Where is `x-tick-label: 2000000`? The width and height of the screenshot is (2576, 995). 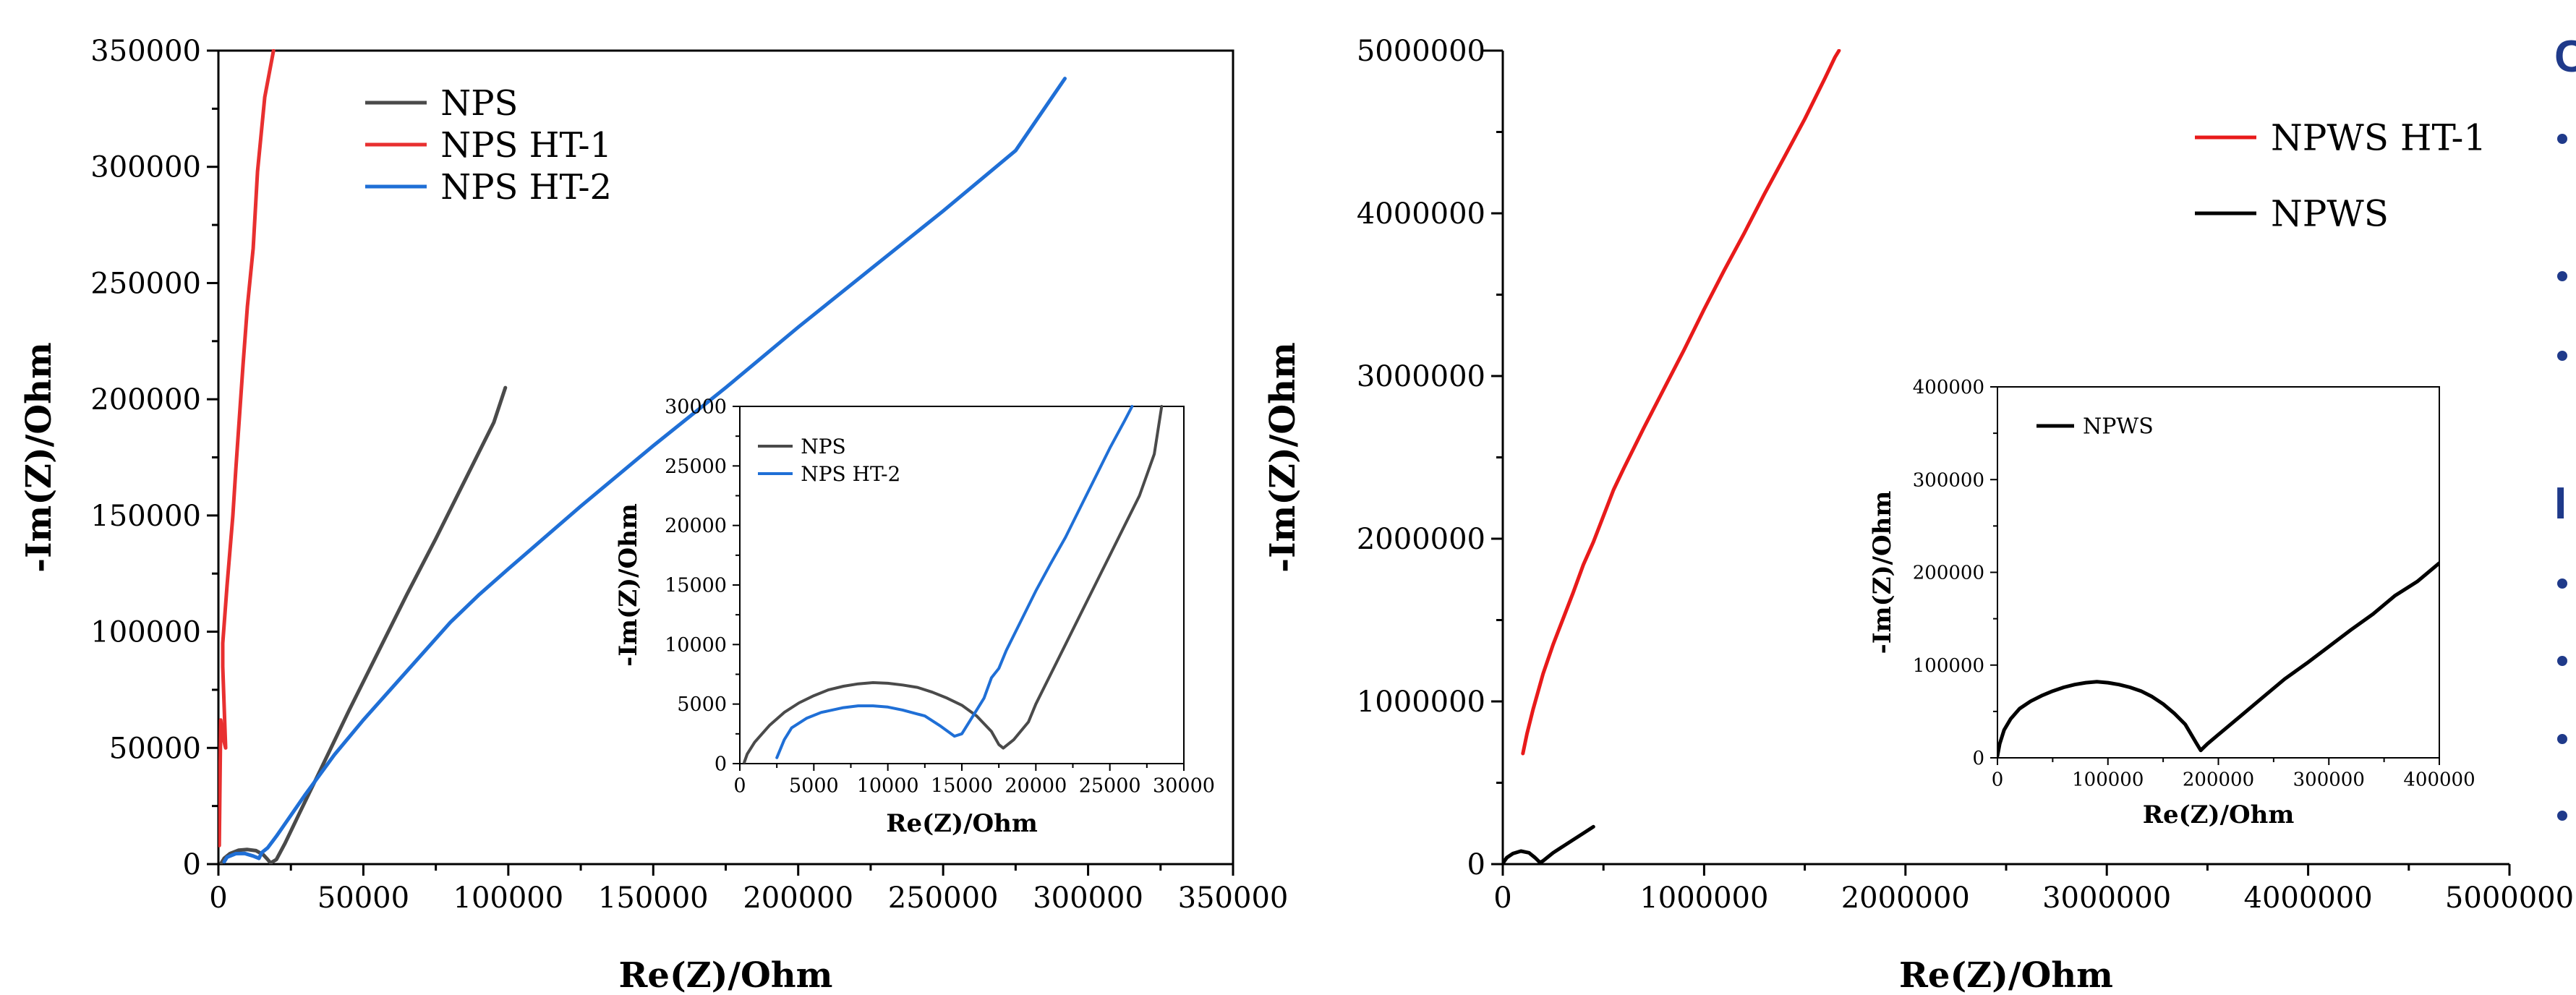
x-tick-label: 2000000 is located at coordinates (1906, 898).